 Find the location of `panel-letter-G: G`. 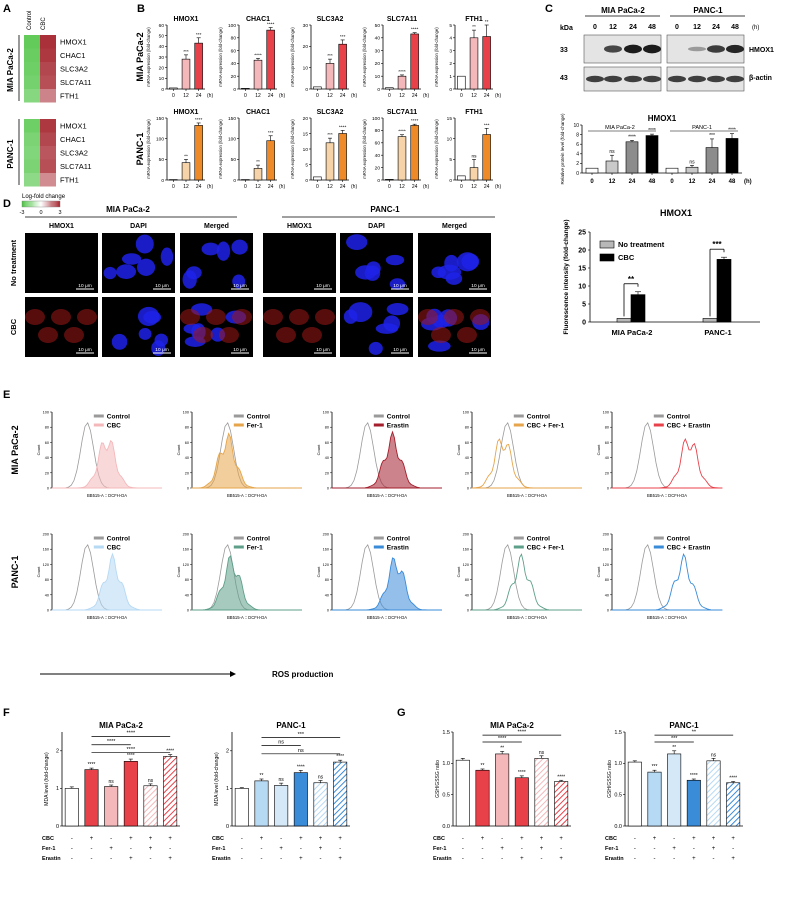

panel-letter-G: G is located at coordinates (401, 713).